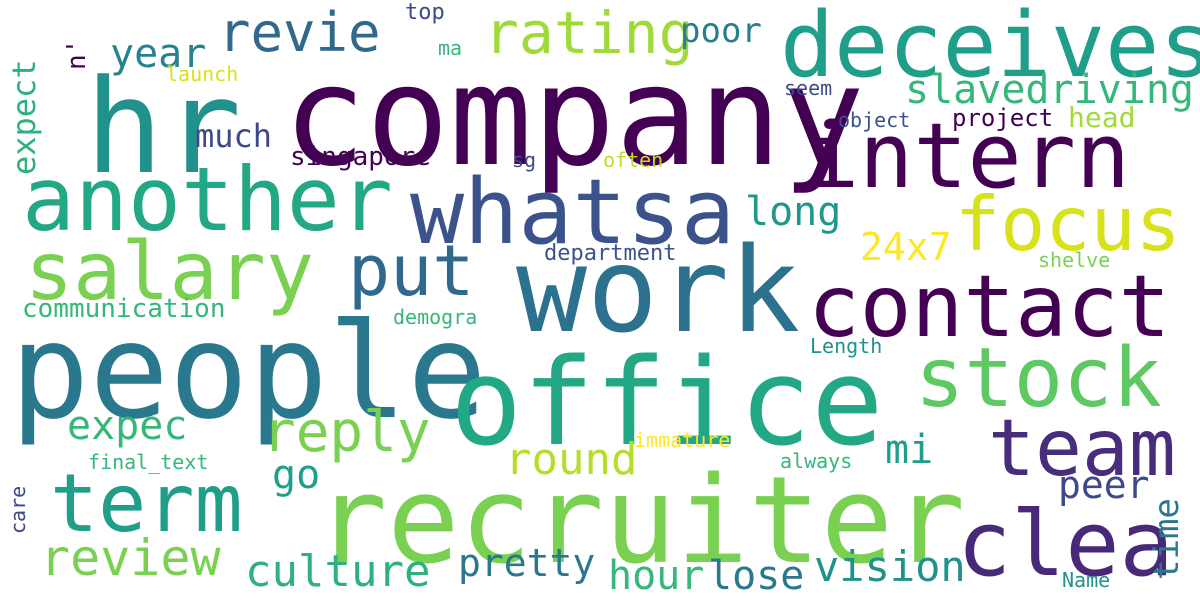  I want to click on word: review, so click(130, 558).